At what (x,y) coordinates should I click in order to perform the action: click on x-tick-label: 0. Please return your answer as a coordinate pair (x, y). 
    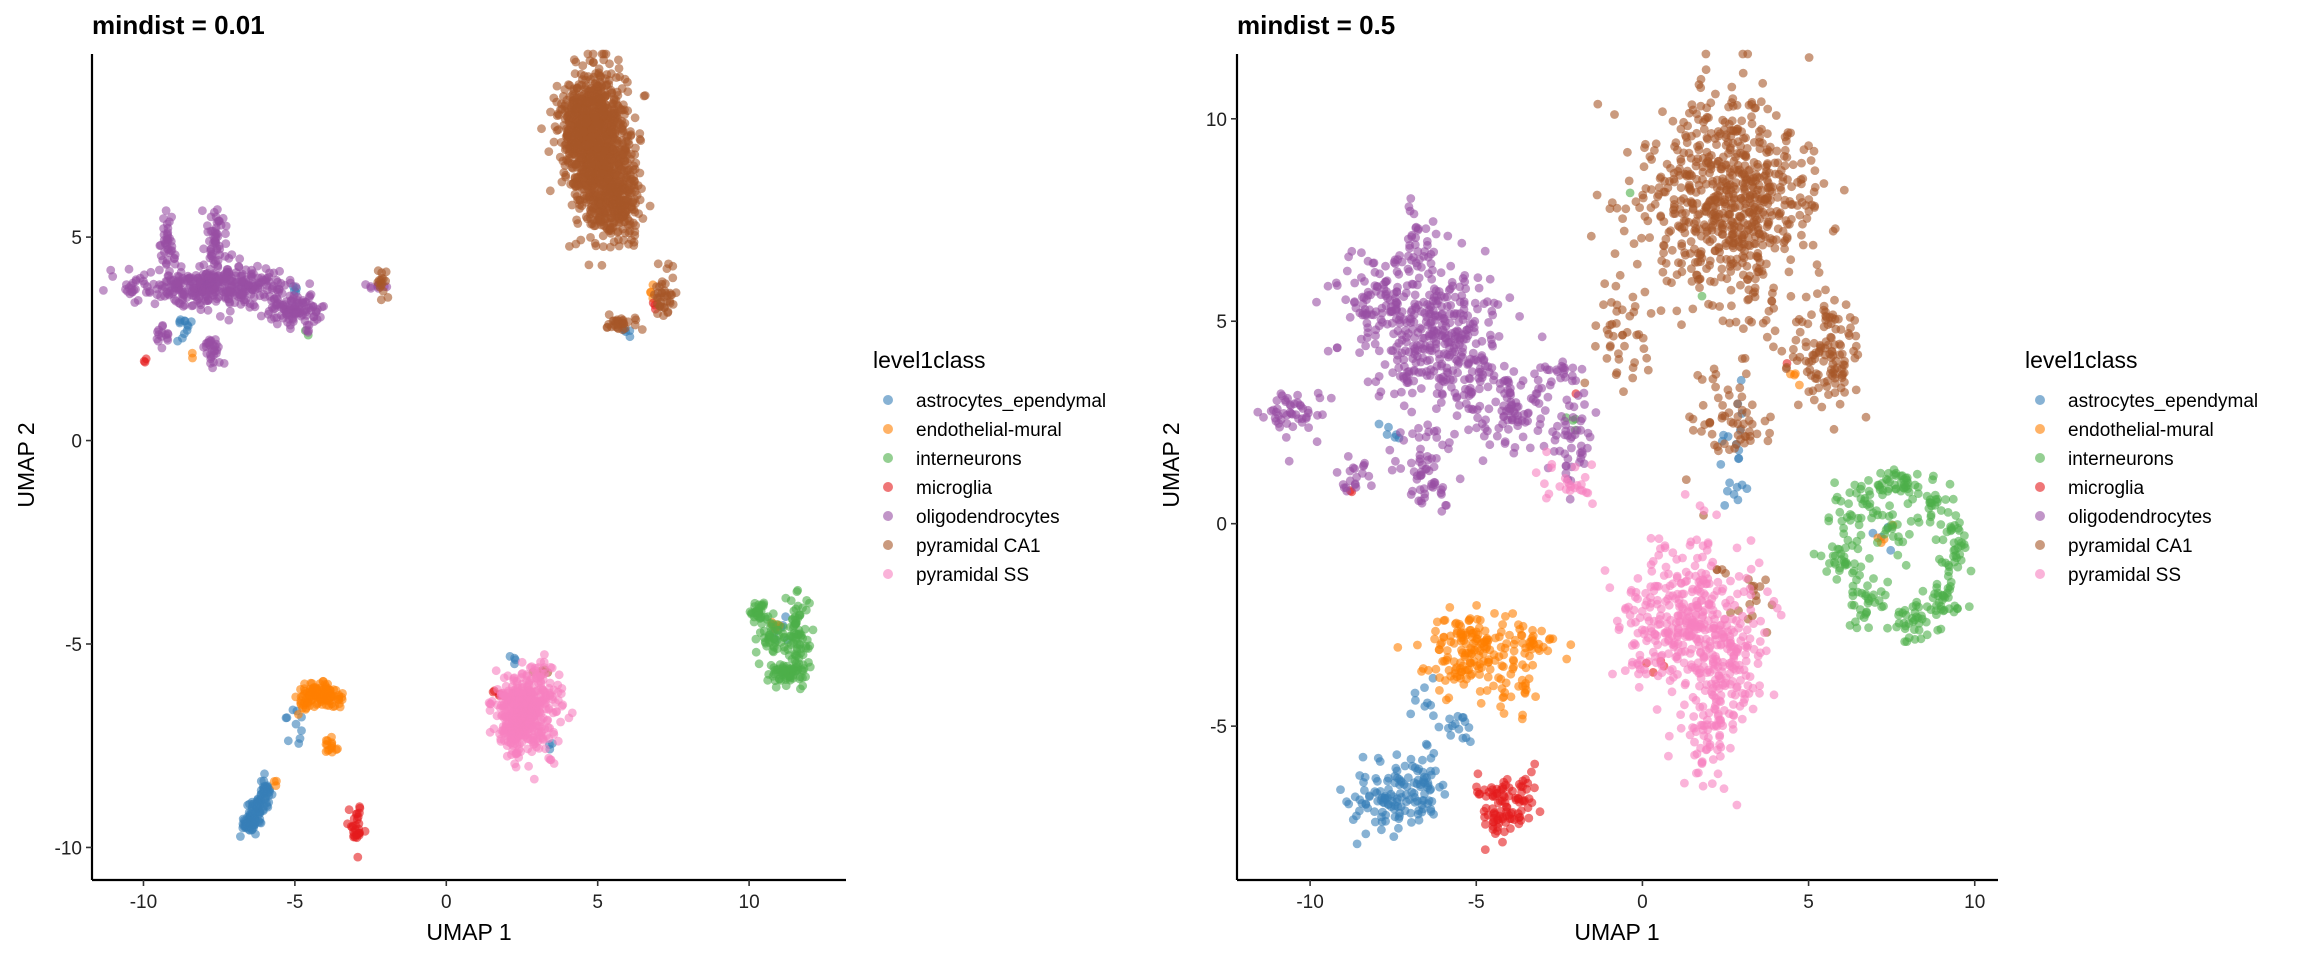
    Looking at the image, I should click on (446, 902).